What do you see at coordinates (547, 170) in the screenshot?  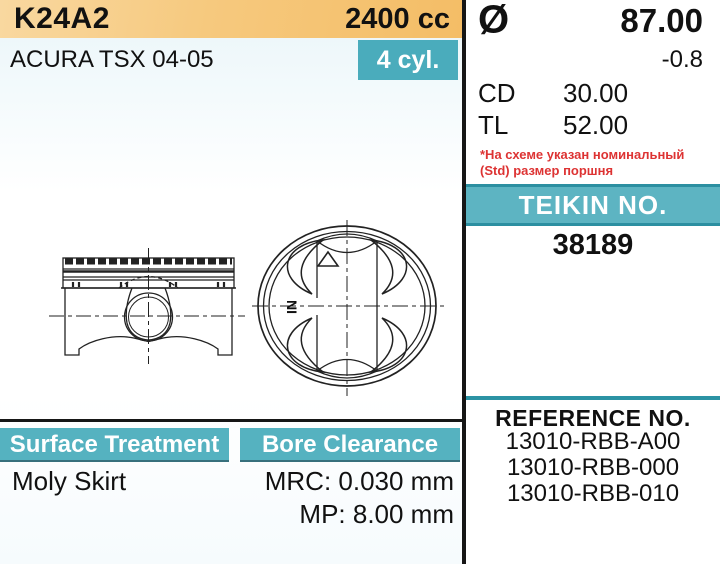 I see `std-size-note-line2: (Std) размер поршня` at bounding box center [547, 170].